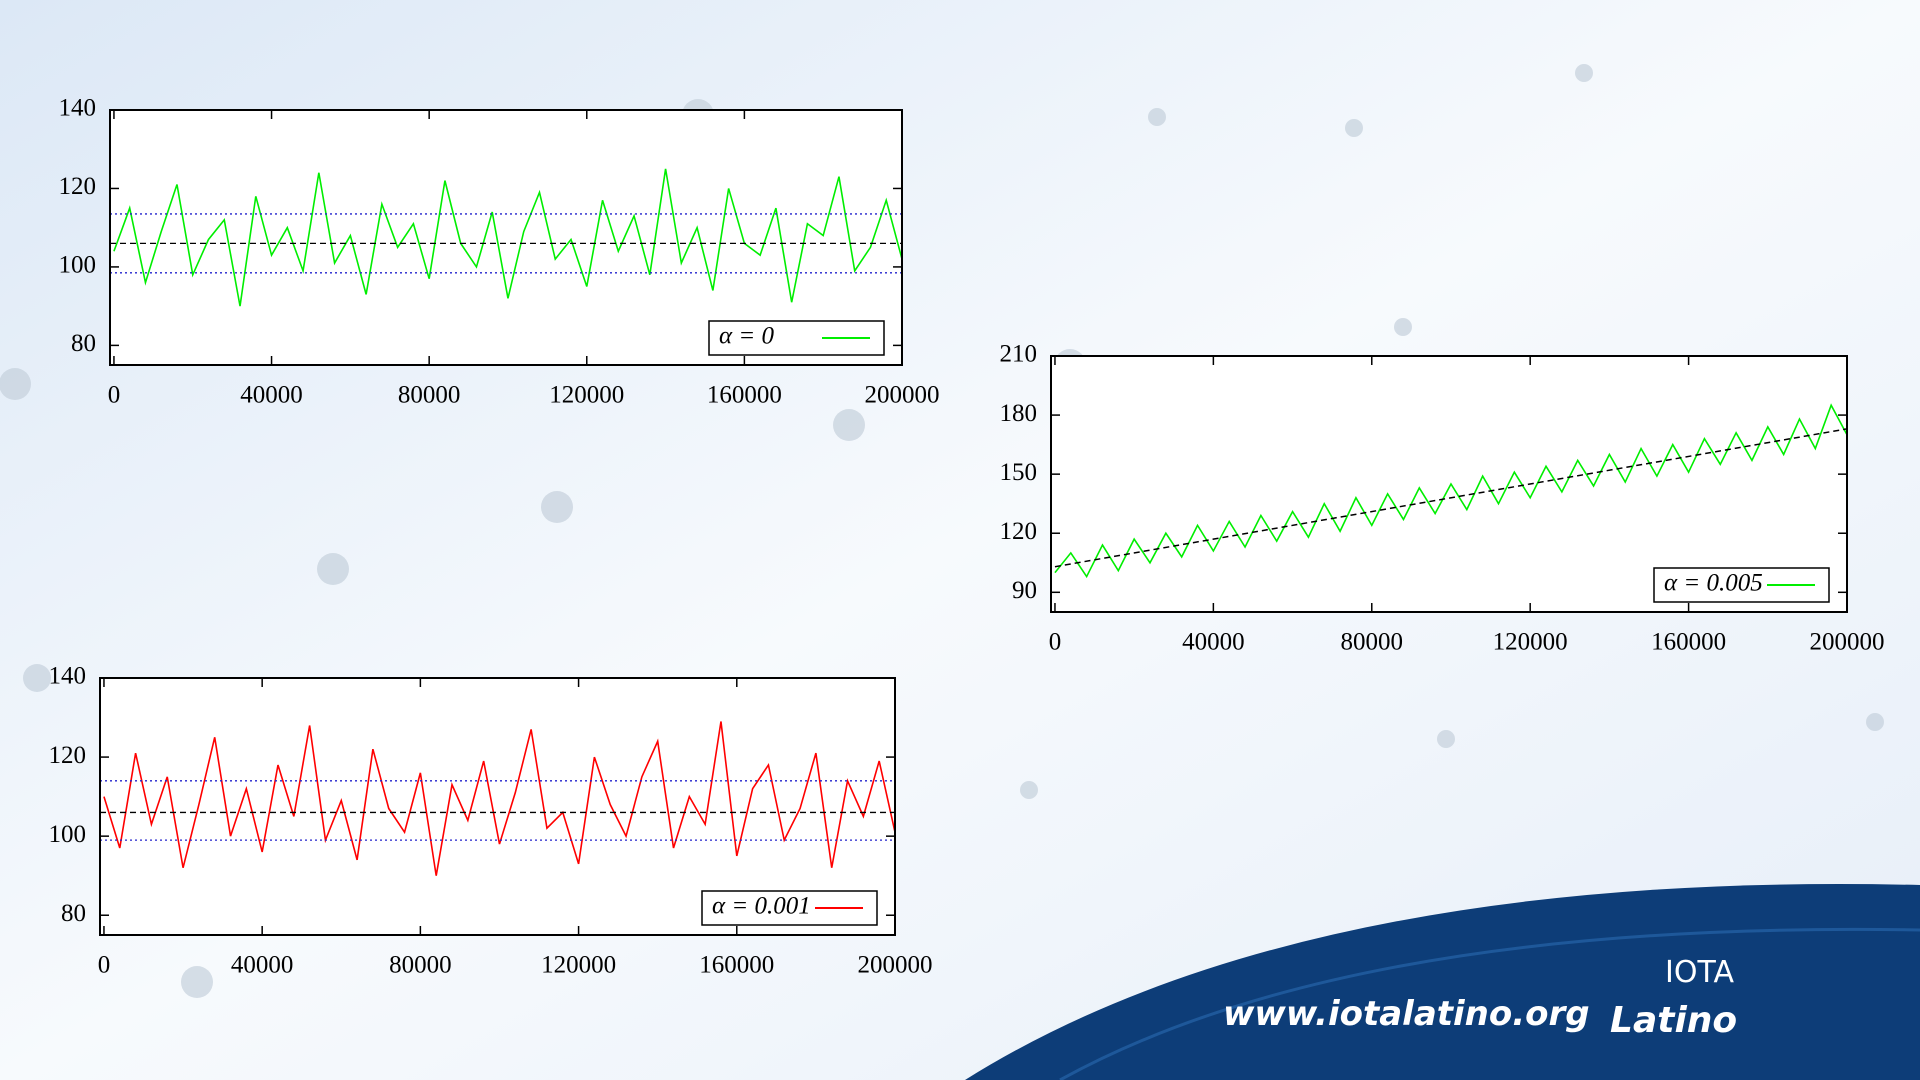 Image resolution: width=1920 pixels, height=1080 pixels. Describe the element at coordinates (1019, 413) in the screenshot. I see `y-tick-label: 180` at that location.